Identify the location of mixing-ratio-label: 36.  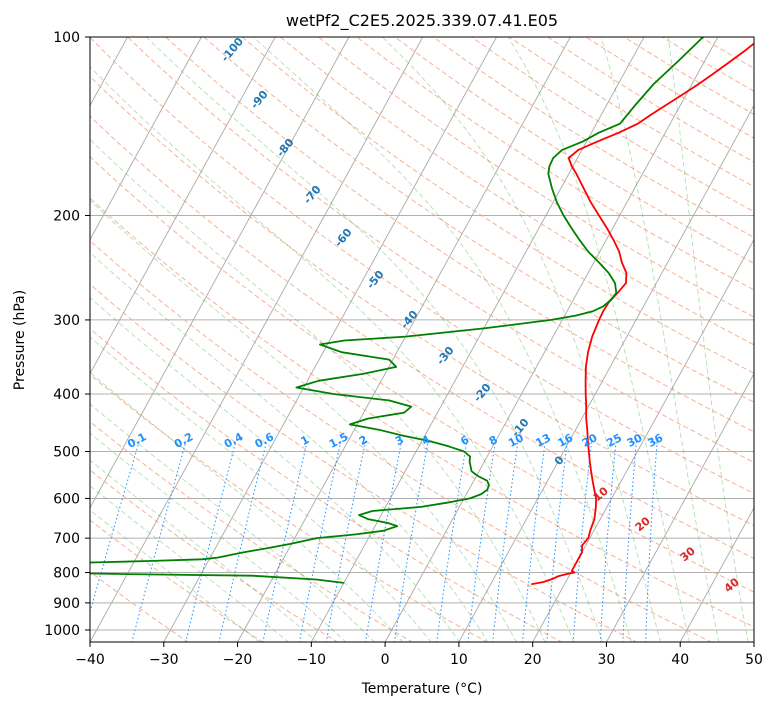
(656, 440).